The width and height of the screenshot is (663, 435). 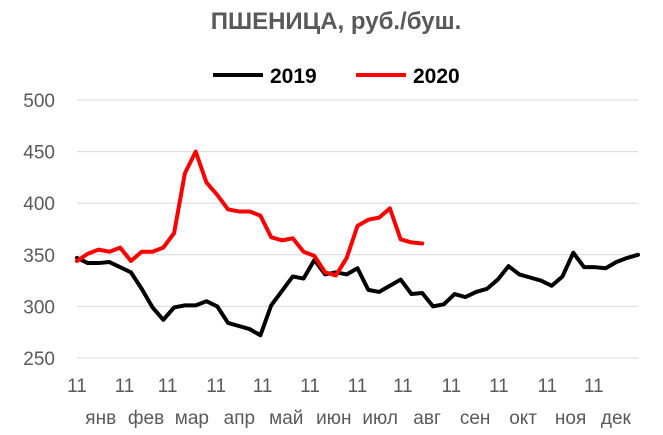 What do you see at coordinates (192, 418) in the screenshot?
I see `x-tick-month-label: мар` at bounding box center [192, 418].